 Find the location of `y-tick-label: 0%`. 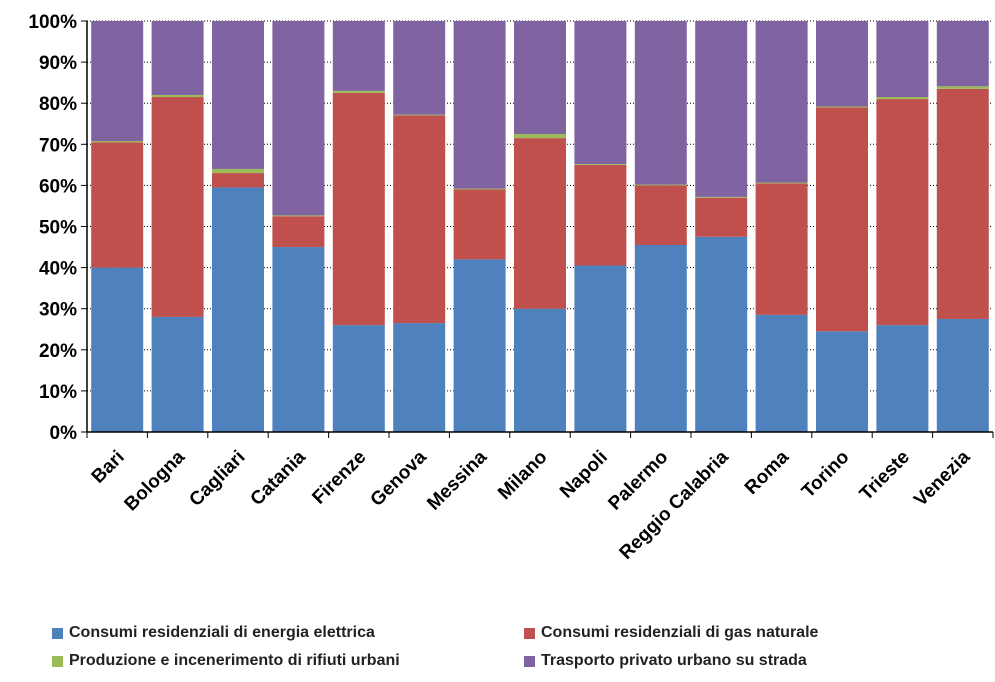

y-tick-label: 0% is located at coordinates (64, 433).